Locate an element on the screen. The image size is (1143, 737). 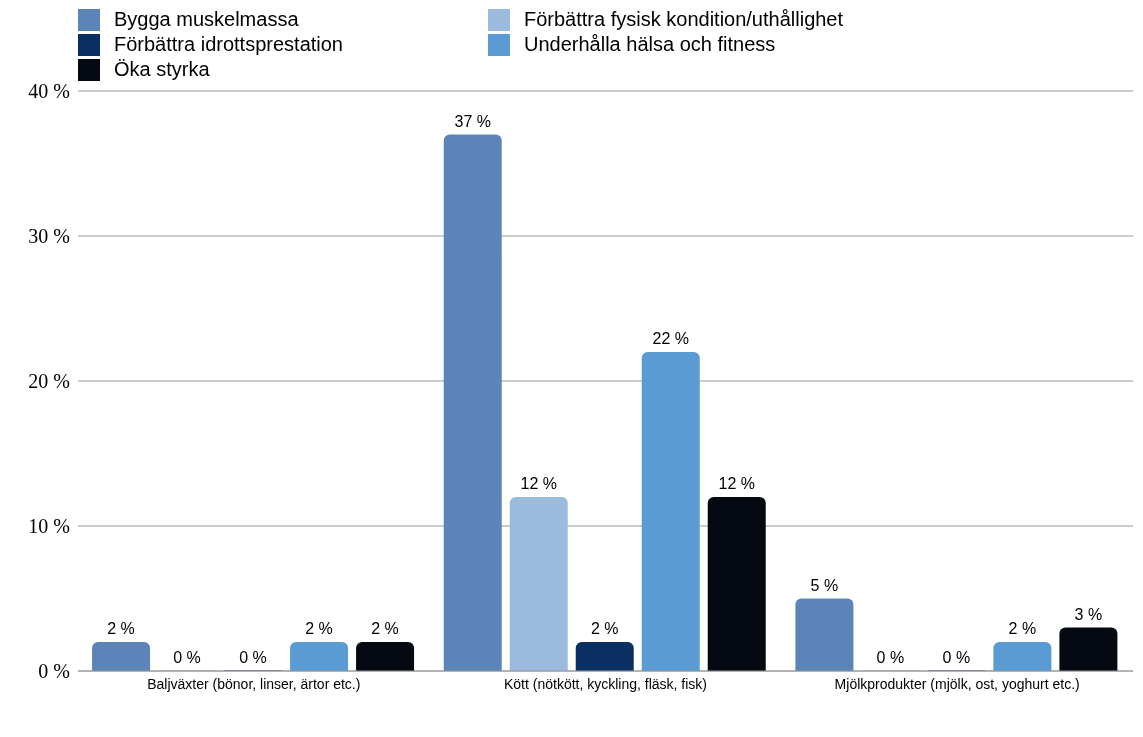
data-label: 3 % is located at coordinates (1088, 614).